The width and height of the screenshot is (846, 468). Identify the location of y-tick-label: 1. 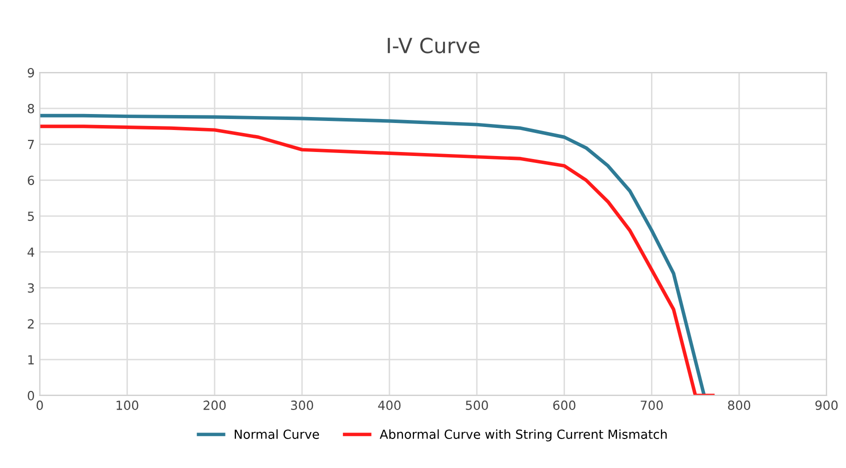
(31, 359).